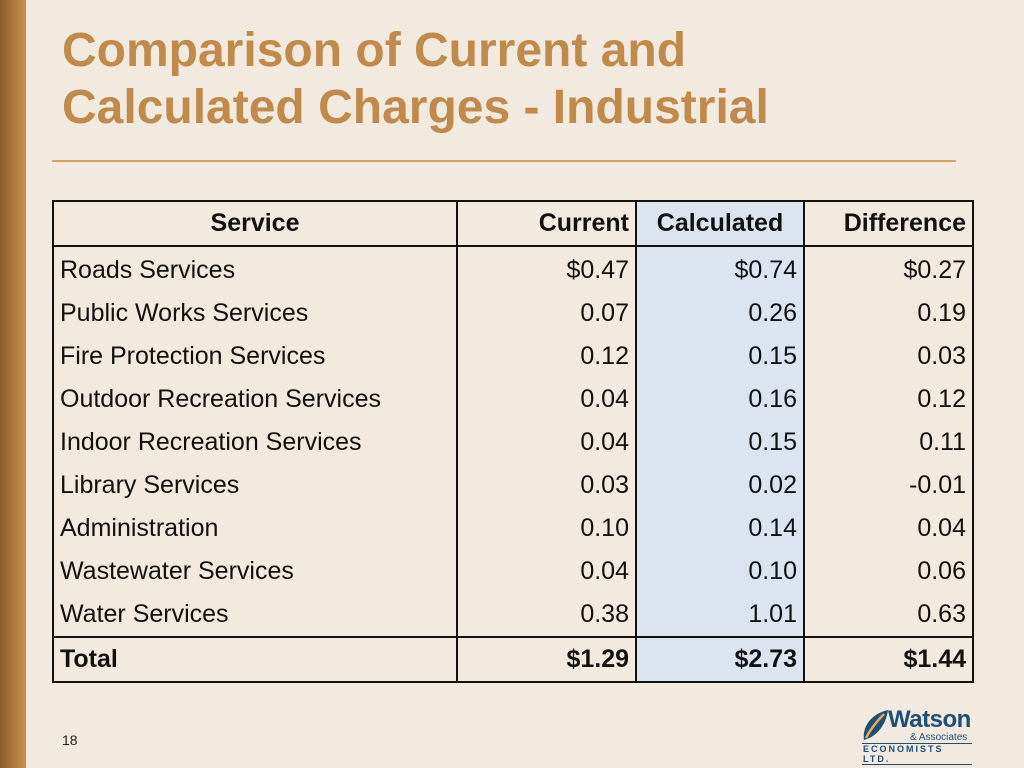 The image size is (1024, 768). I want to click on service-cell: Library Services, so click(255, 485).